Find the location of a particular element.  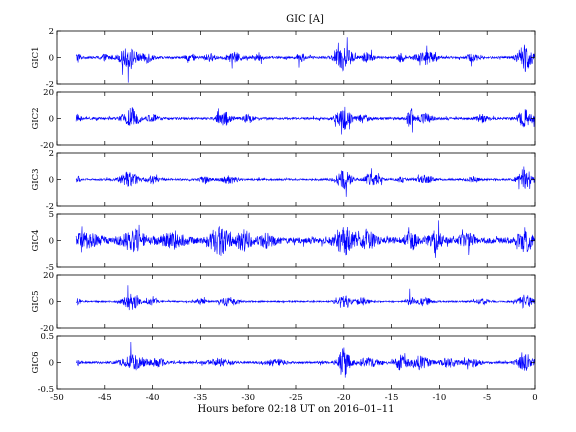

x-axis: -50 -45 -40 -35 -30 -25 -20 -15 -10 -5 0 is located at coordinates (294, 398).